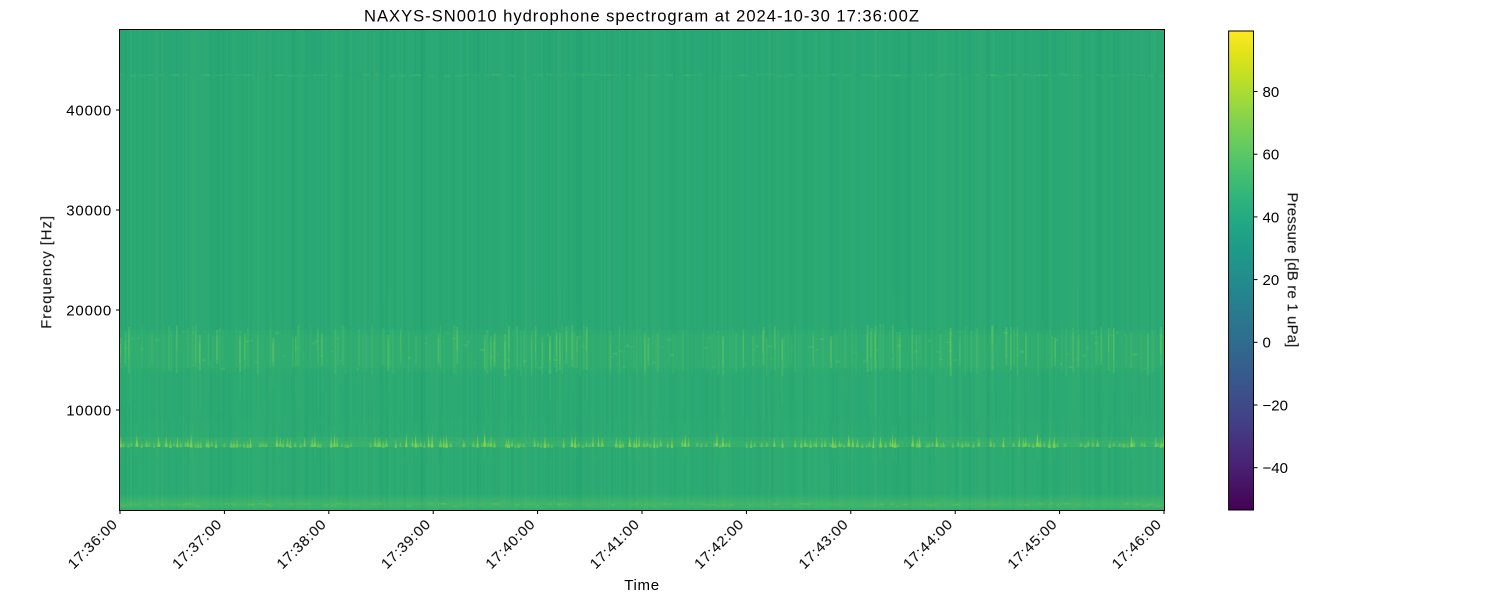 The image size is (1500, 600). Describe the element at coordinates (1271, 217) in the screenshot. I see `svg-text: 40` at that location.